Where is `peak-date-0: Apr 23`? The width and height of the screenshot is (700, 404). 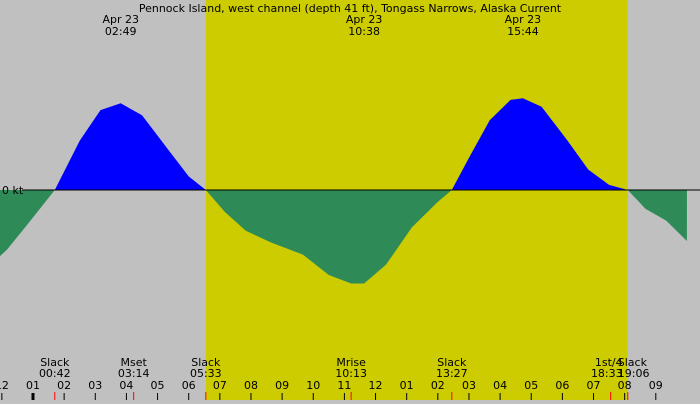
peak-date-0: Apr 23 is located at coordinates (120, 19).